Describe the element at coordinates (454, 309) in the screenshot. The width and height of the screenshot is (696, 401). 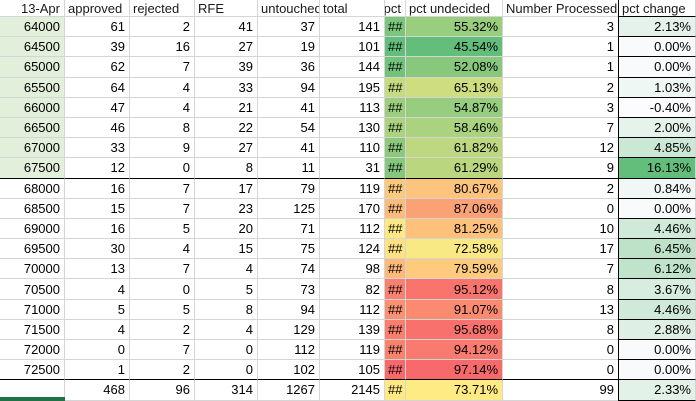
I see `cell-pct-undecided: 91.07%` at that location.